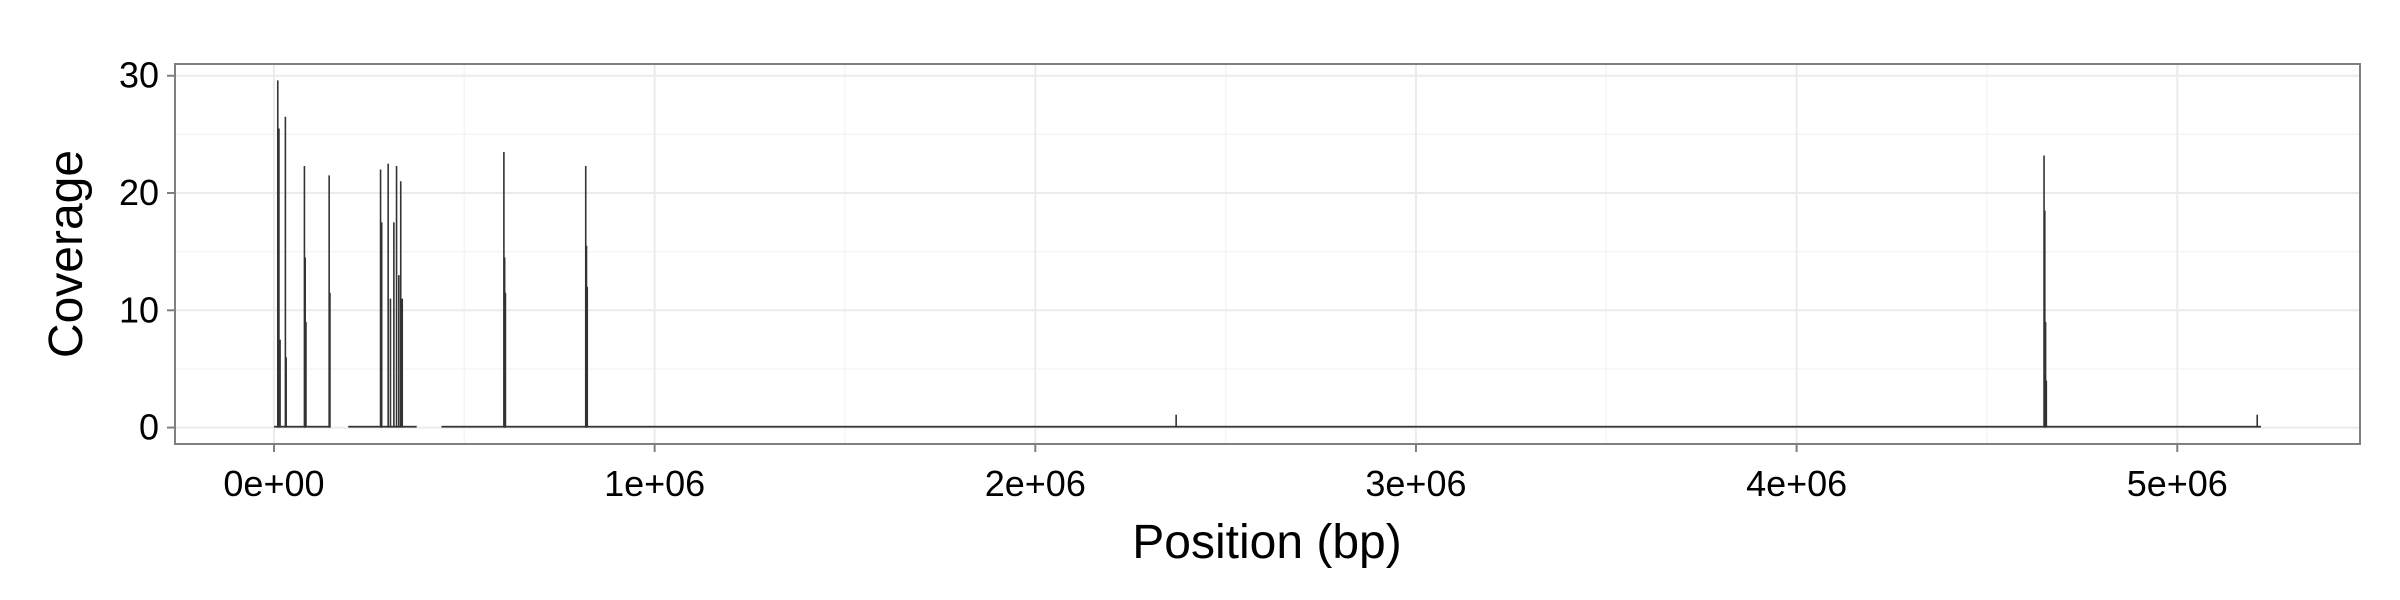 This screenshot has width=2400, height=600. I want to click on y-tick-label: 10, so click(139, 309).